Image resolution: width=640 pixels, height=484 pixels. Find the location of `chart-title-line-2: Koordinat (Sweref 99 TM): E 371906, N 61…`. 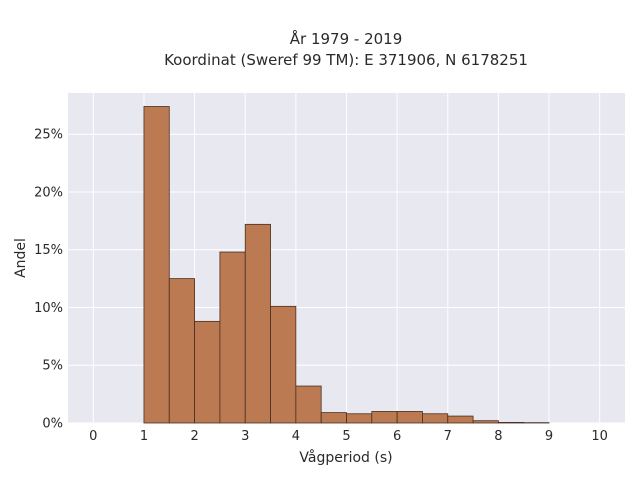

chart-title-line-2: Koordinat (Sweref 99 TM): E 371906, N 61… is located at coordinates (346, 60).